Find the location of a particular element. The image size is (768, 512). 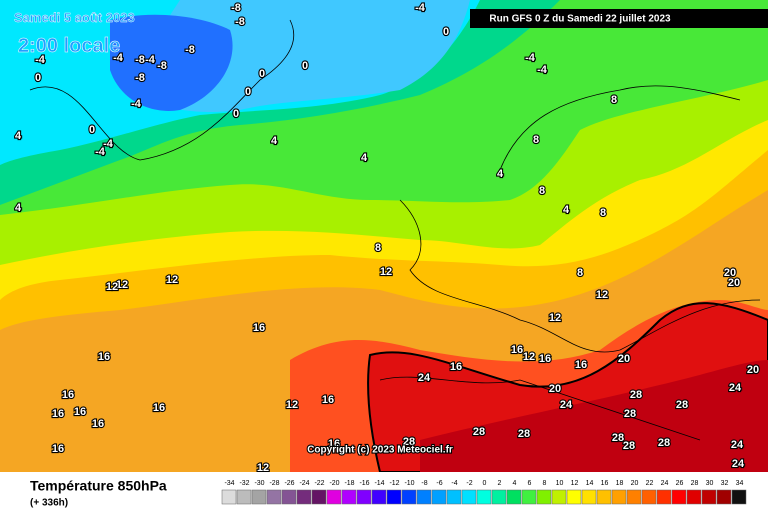

scale-label: 8 is located at coordinates (545, 483).